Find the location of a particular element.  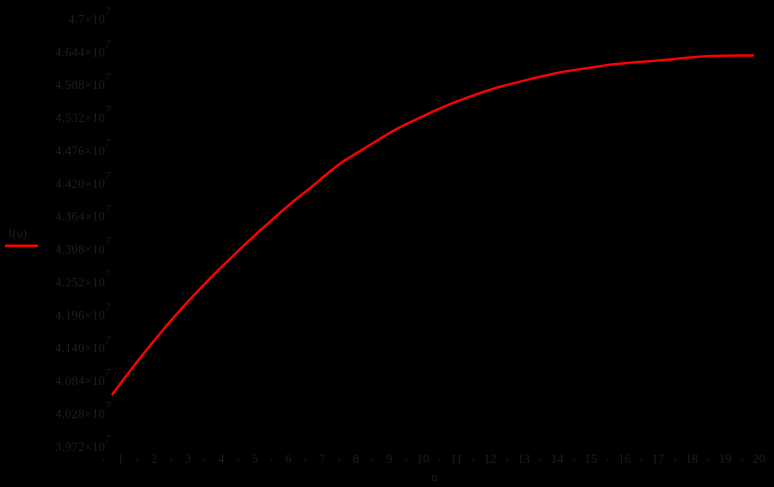

svg-text: 4.364×10⁷ is located at coordinates (83, 214).